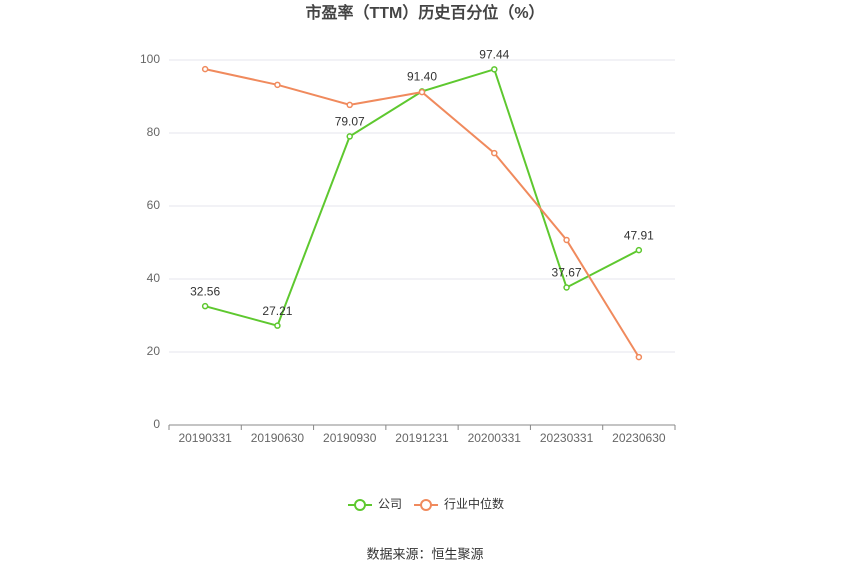  I want to click on chart-title: 市盈率（TTM）历史百分位（%）, so click(424, 12).